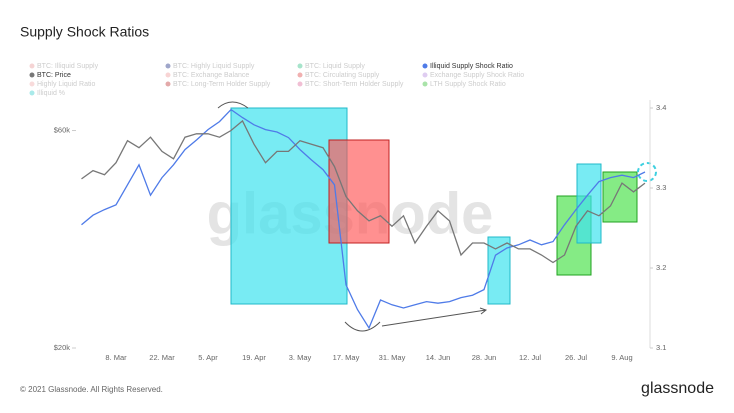 The height and width of the screenshot is (413, 734). Describe the element at coordinates (91, 389) in the screenshot. I see `footer: © 2021 Glassnode. All Rights Reserved.` at that location.